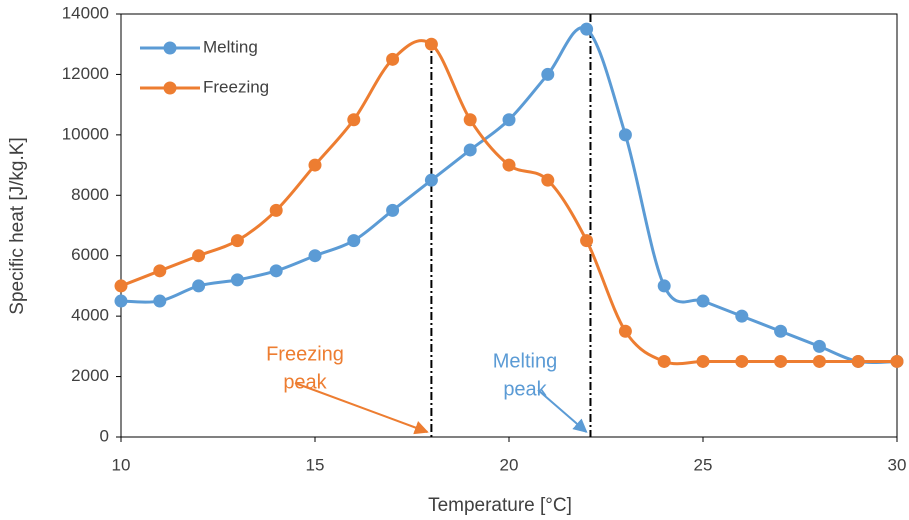  What do you see at coordinates (90, 375) in the screenshot?
I see `y-tick-label: 2000` at bounding box center [90, 375].